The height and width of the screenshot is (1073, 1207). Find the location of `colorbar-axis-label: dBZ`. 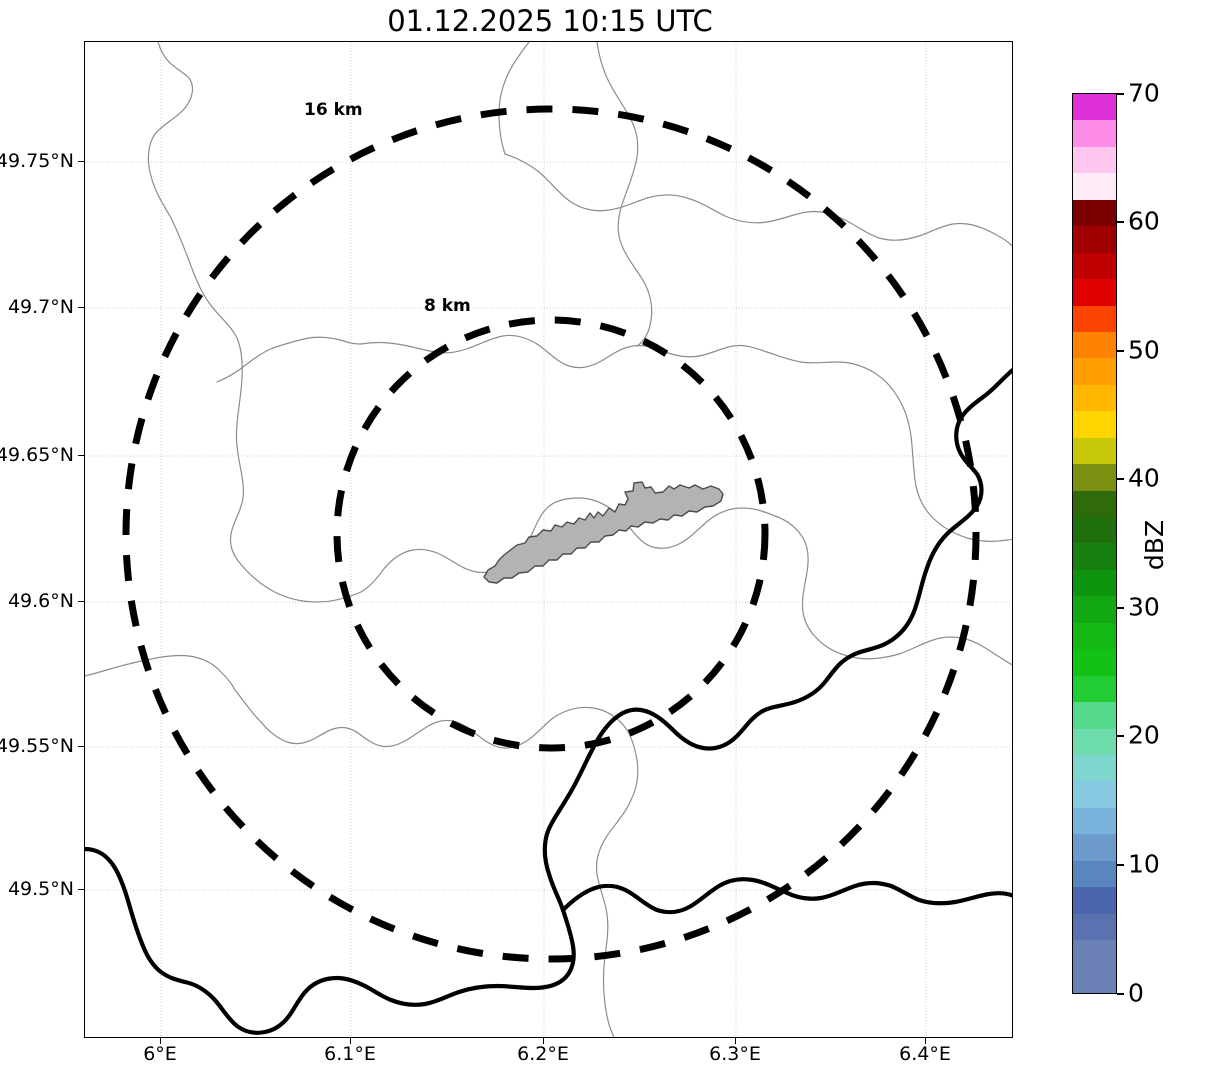

colorbar-axis-label: dBZ is located at coordinates (1154, 545).